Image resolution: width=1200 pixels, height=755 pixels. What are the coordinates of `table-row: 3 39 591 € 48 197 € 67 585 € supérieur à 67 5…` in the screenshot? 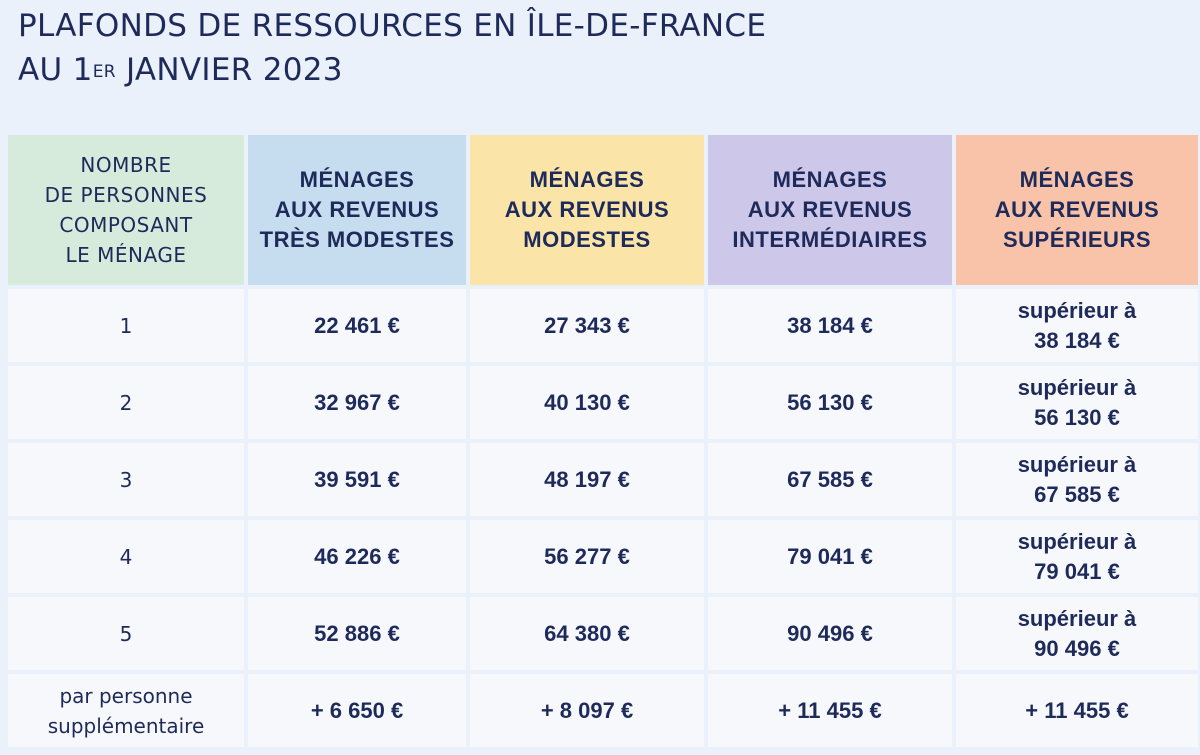 It's located at (603, 479).